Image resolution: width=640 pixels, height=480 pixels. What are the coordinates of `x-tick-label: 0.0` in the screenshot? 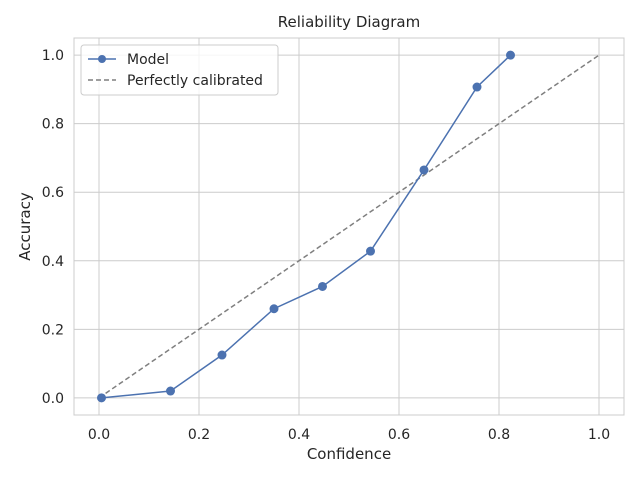 It's located at (99, 435).